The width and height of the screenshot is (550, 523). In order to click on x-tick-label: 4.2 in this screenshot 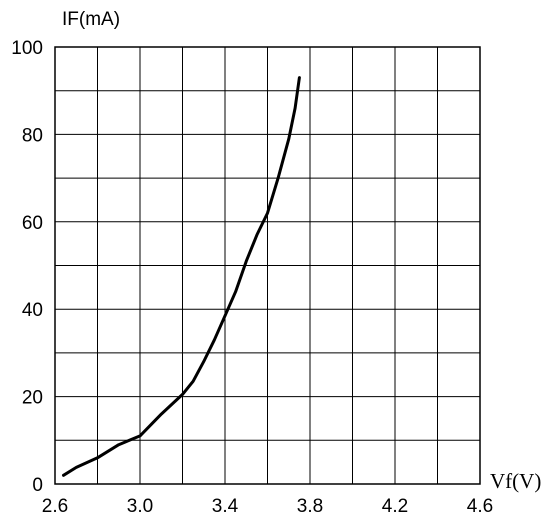, I will do `click(395, 506)`.